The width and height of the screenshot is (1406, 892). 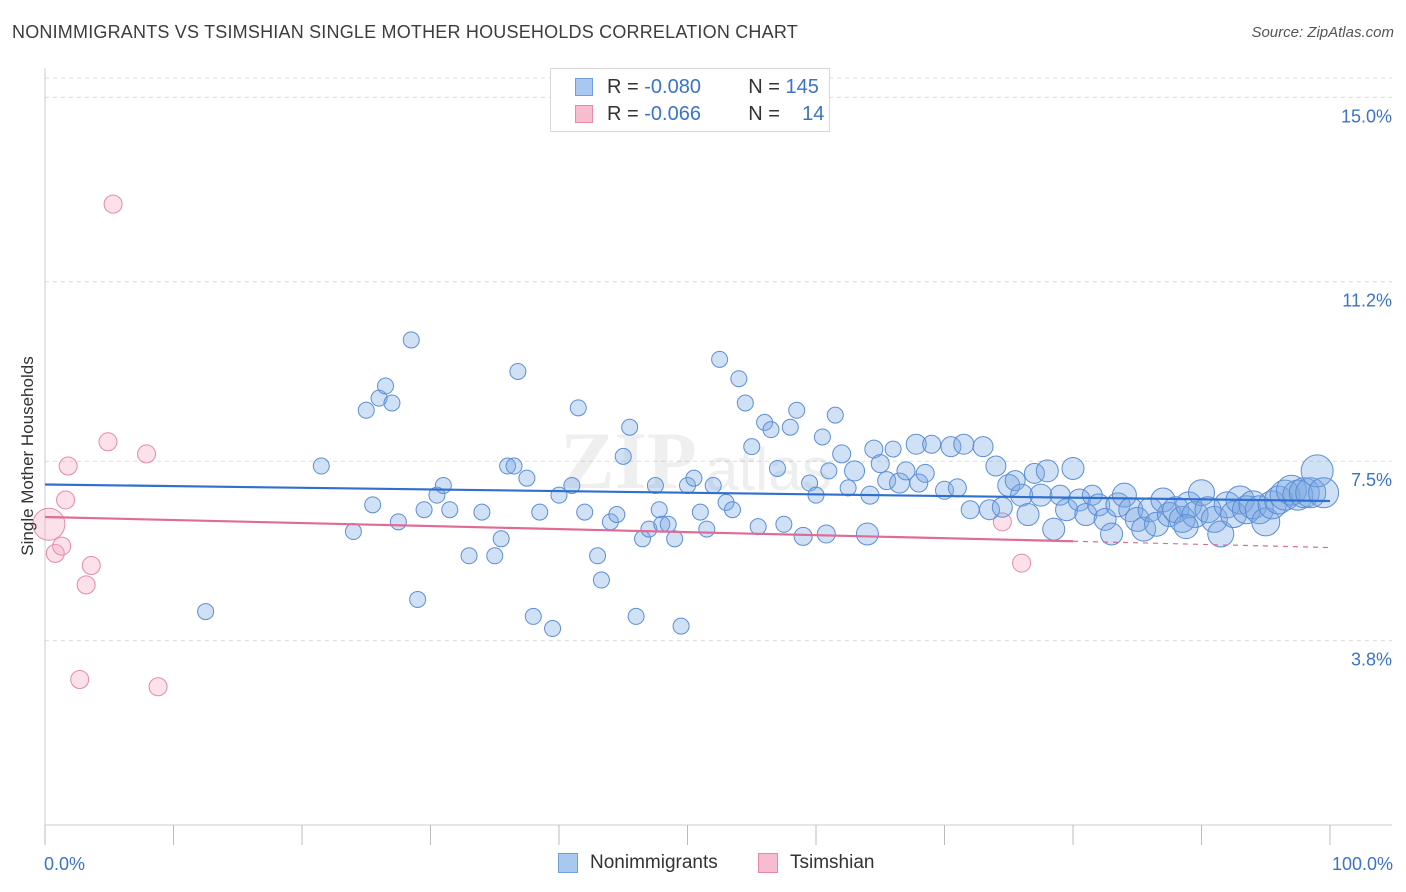 What do you see at coordinates (64, 864) in the screenshot?
I see `x-tick-label: 0.0%` at bounding box center [64, 864].